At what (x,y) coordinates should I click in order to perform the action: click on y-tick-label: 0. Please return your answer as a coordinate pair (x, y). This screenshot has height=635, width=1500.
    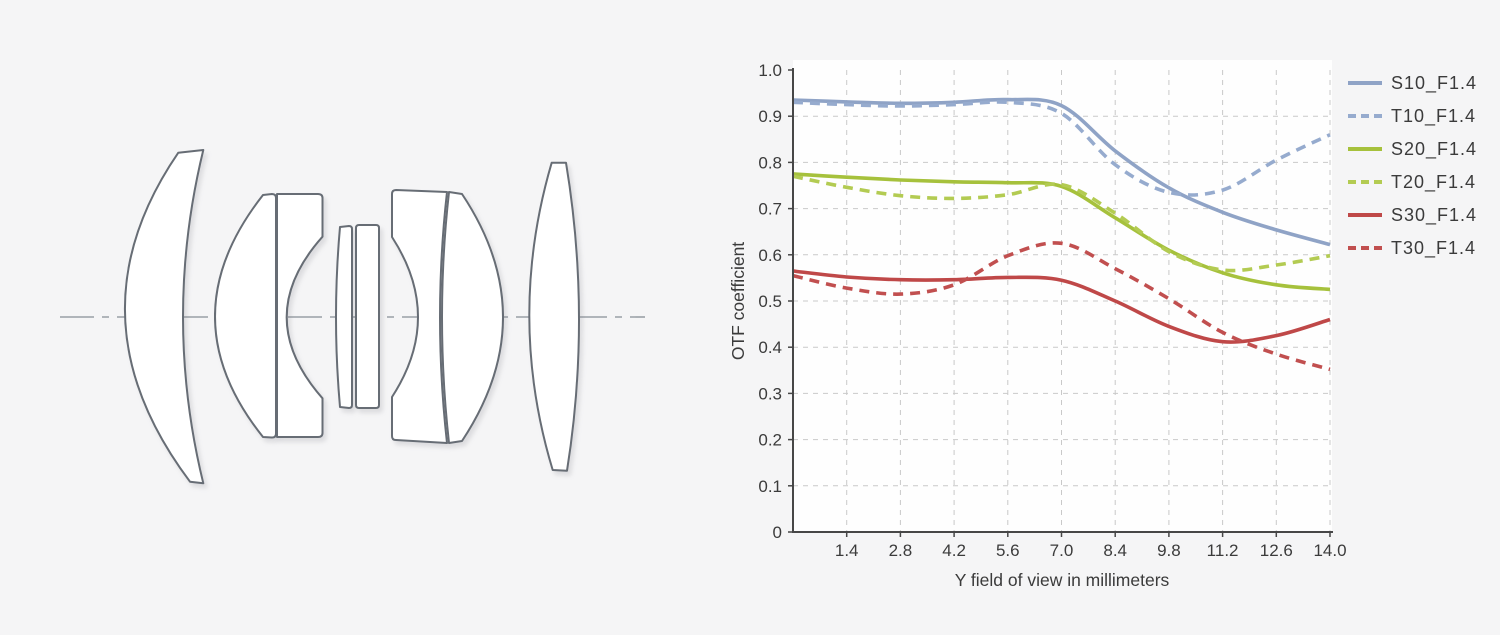
    Looking at the image, I should click on (777, 532).